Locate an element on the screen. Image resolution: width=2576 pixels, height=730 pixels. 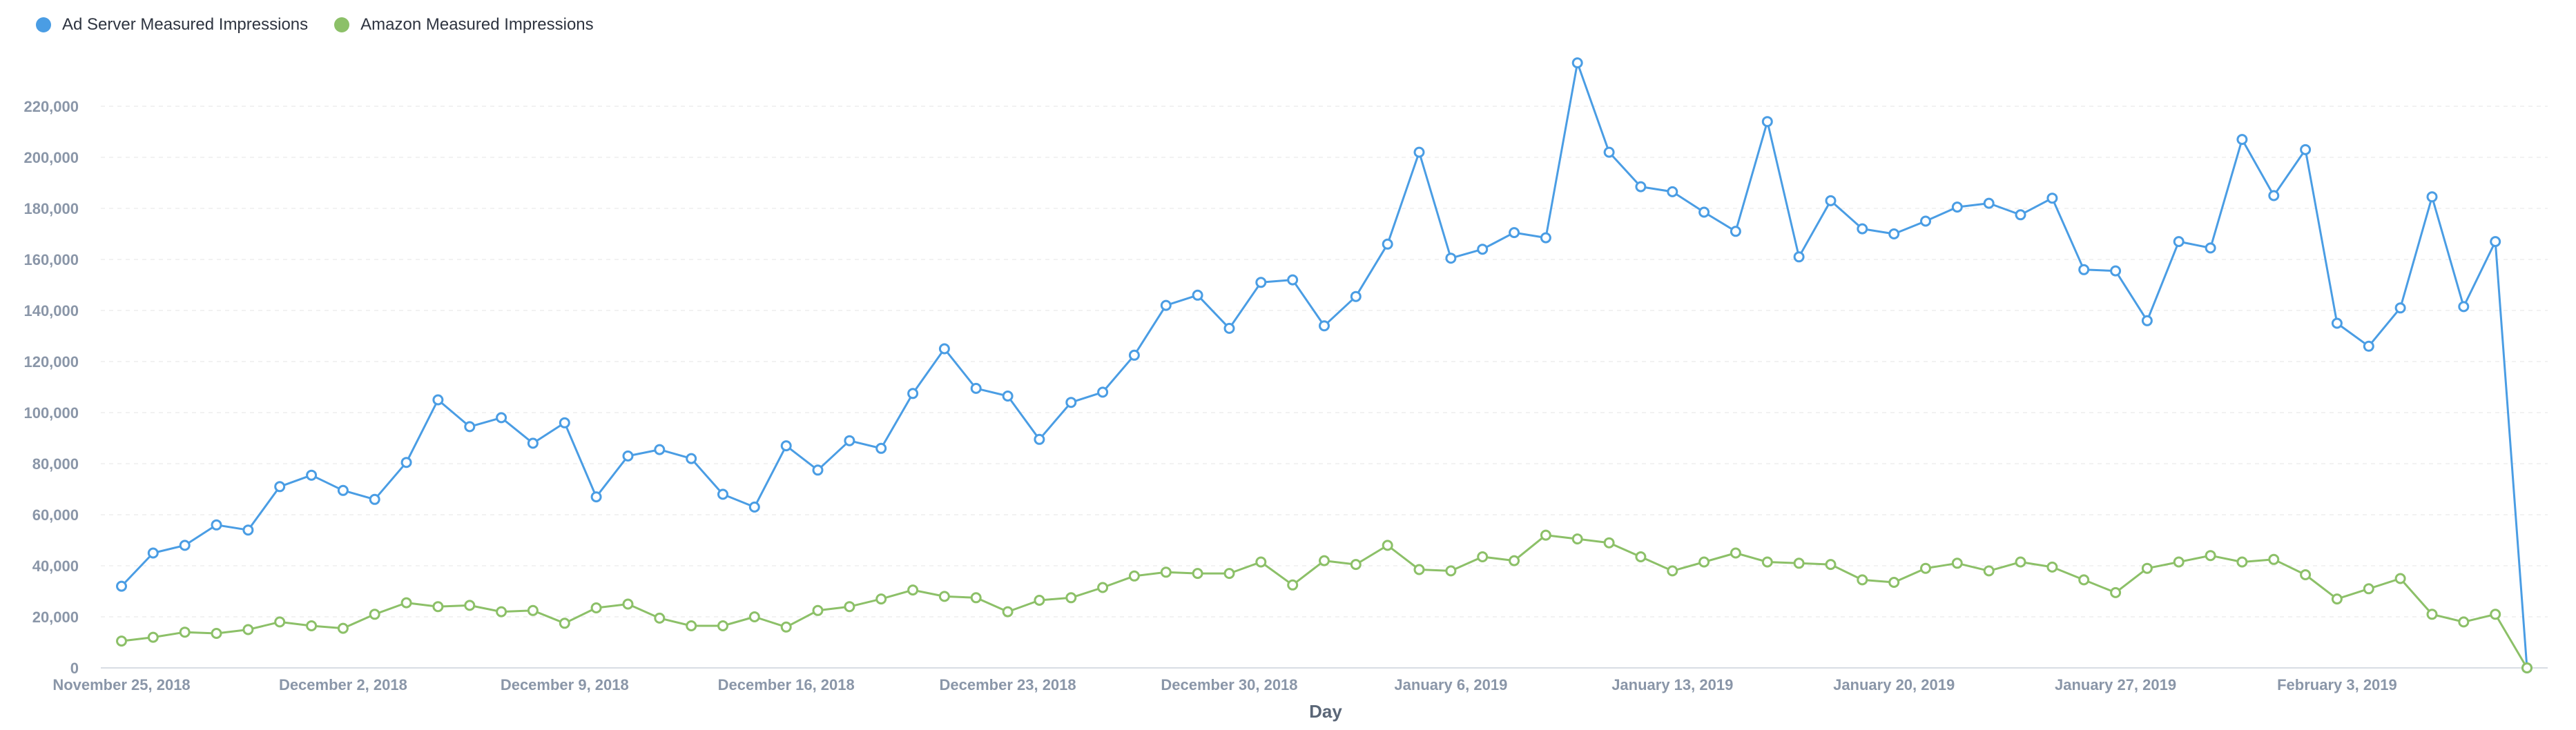
legend-item-amazon: Amazon Measured Impressions is located at coordinates (464, 25).